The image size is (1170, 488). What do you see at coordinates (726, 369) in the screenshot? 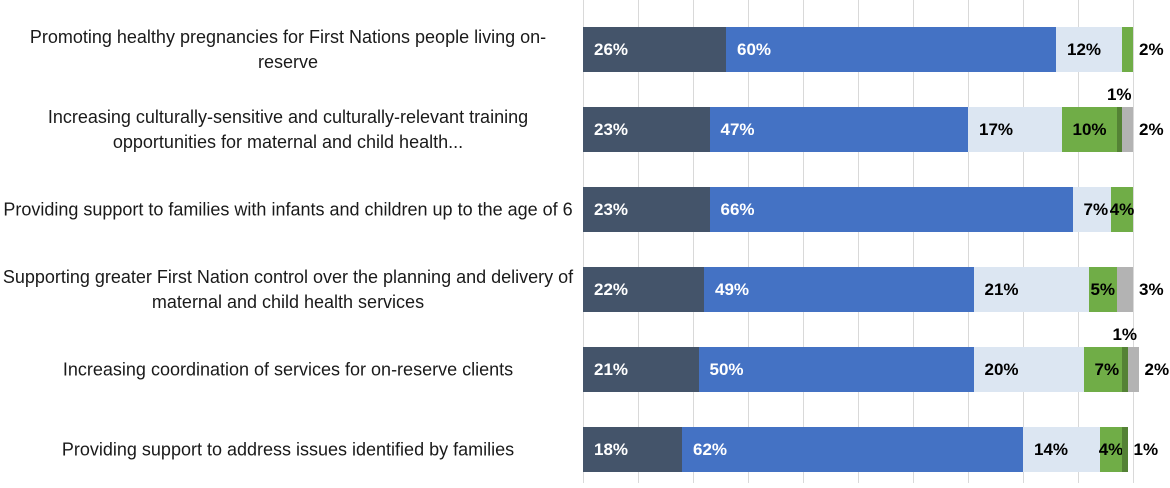
I see `segment-value-label: 50%` at bounding box center [726, 369].